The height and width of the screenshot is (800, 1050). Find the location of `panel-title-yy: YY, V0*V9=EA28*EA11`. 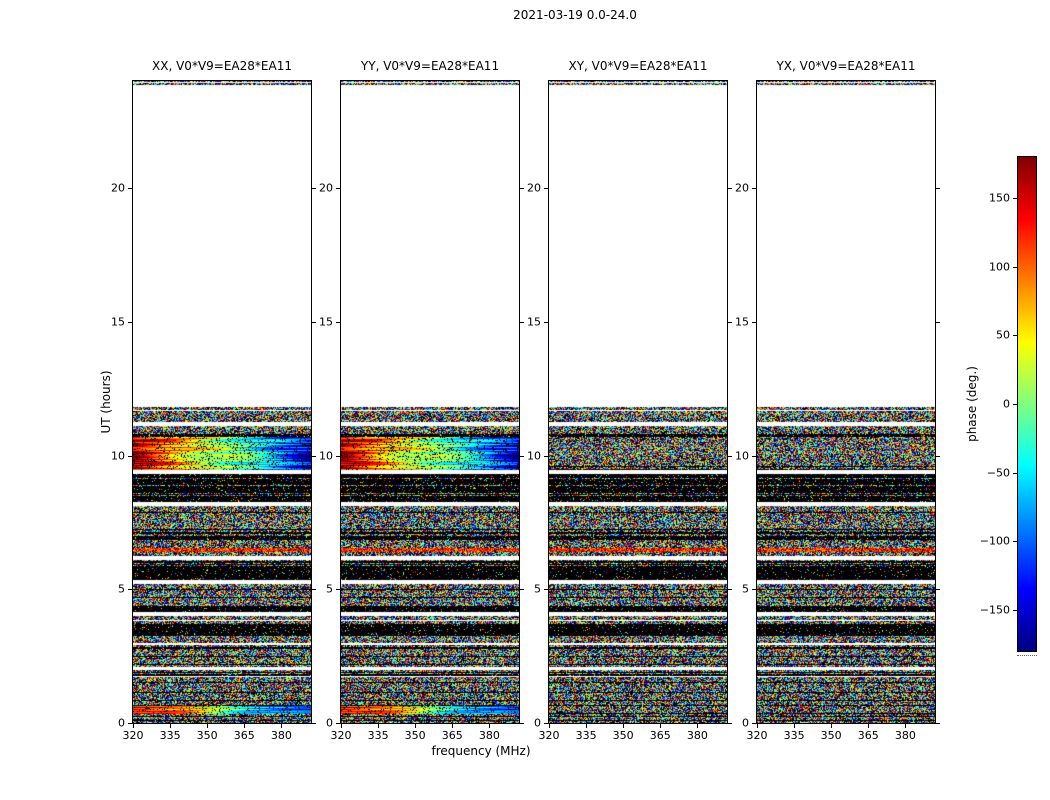

panel-title-yy: YY, V0*V9=EA28*EA11 is located at coordinates (430, 66).